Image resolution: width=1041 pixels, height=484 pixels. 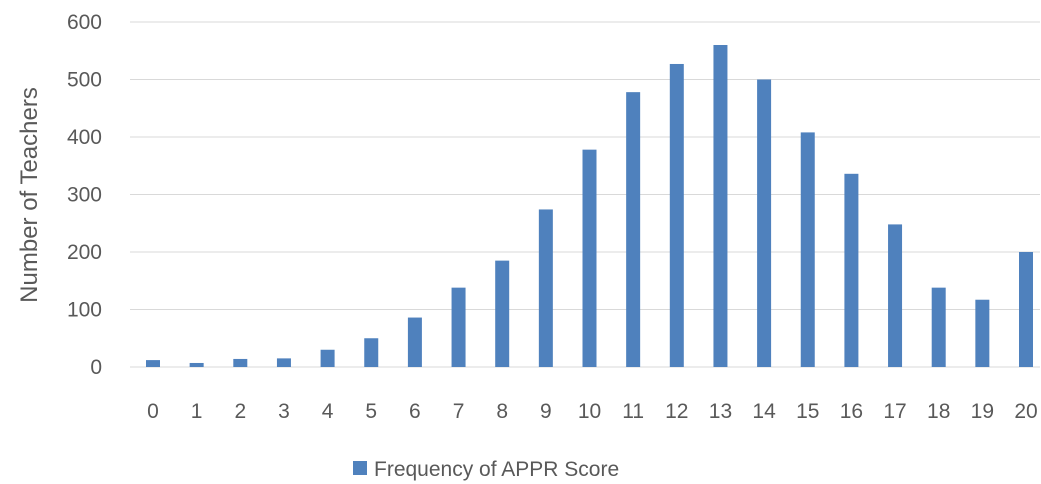 What do you see at coordinates (633, 411) in the screenshot?
I see `x-tick-label: 11` at bounding box center [633, 411].